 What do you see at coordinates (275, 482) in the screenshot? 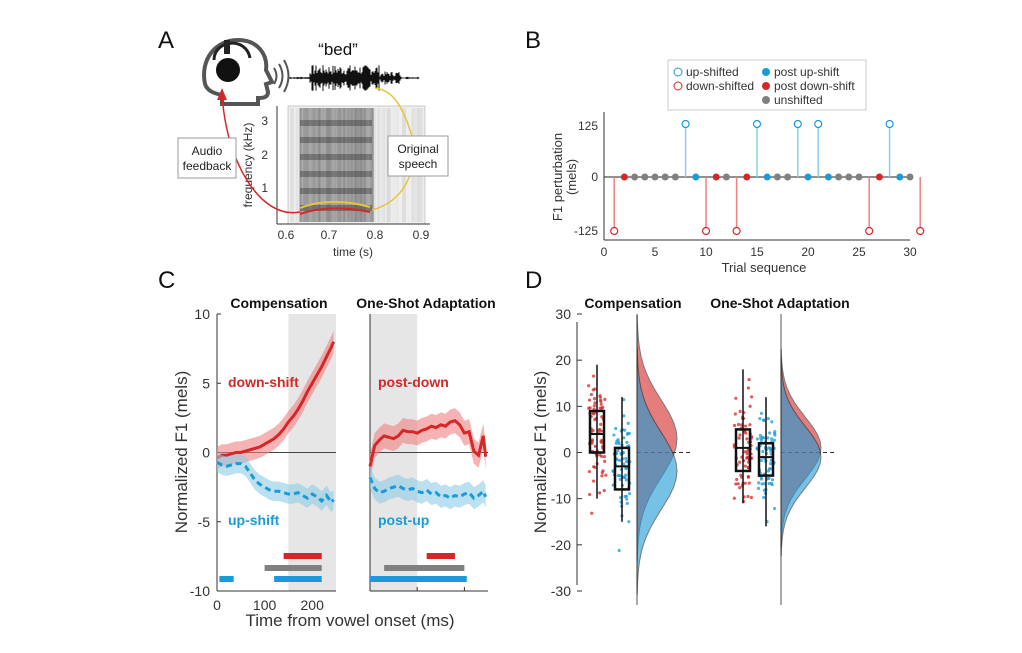
I see `c-line-up-shift` at bounding box center [275, 482].